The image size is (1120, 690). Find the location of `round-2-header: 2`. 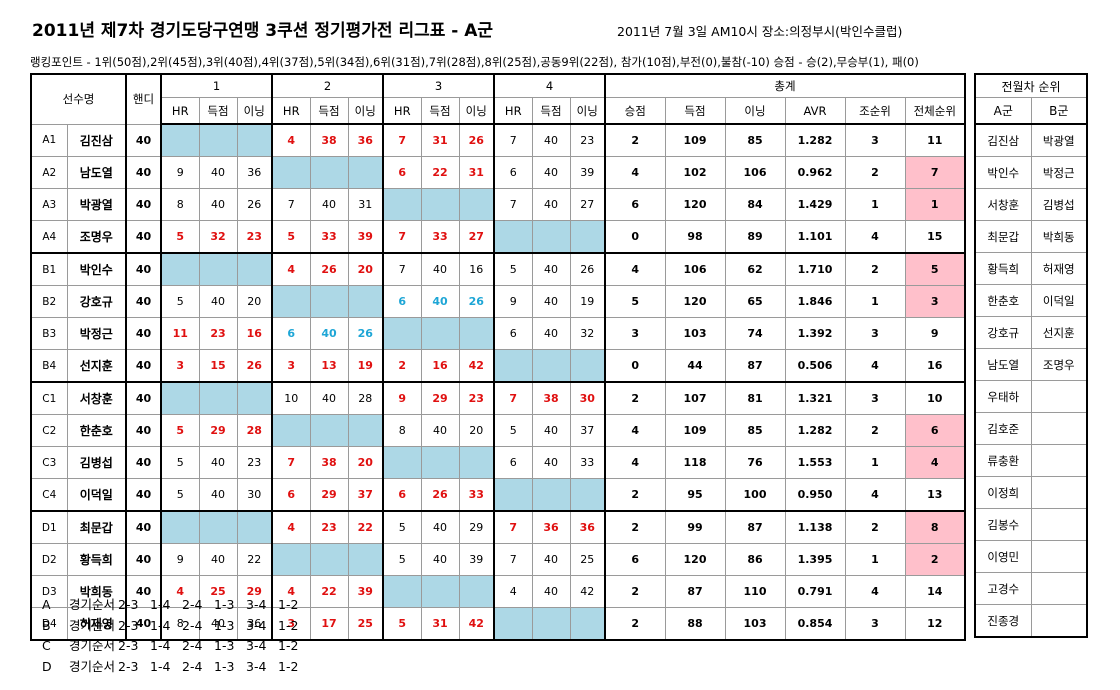

round-2-header: 2 is located at coordinates (327, 85).